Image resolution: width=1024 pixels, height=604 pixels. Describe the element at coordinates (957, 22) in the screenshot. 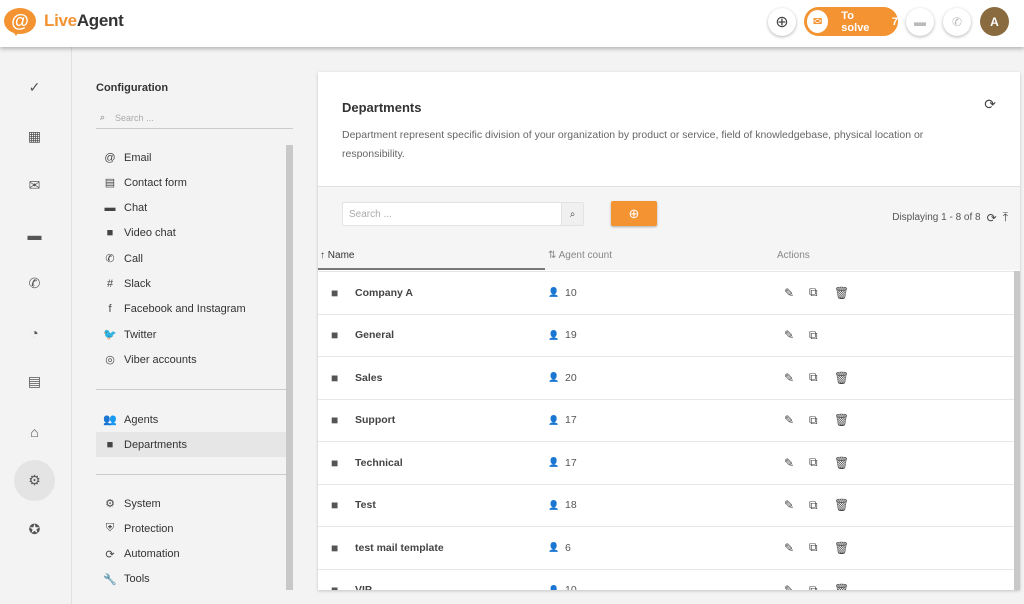

I see `call-status-button: ✆` at that location.